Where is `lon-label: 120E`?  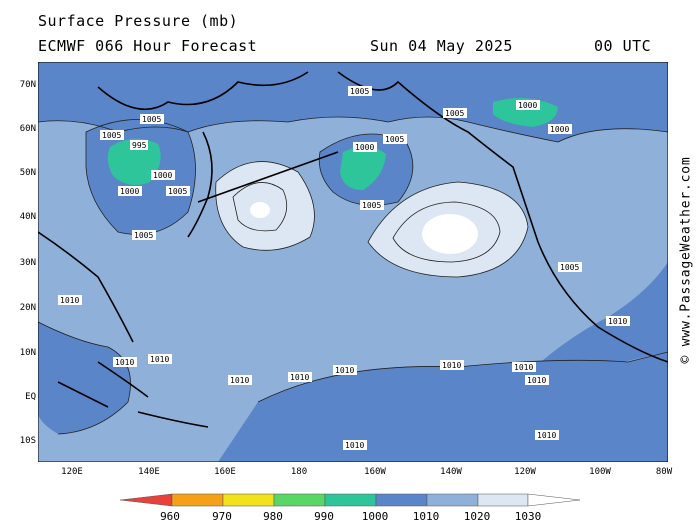 lon-label: 120E is located at coordinates (72, 472).